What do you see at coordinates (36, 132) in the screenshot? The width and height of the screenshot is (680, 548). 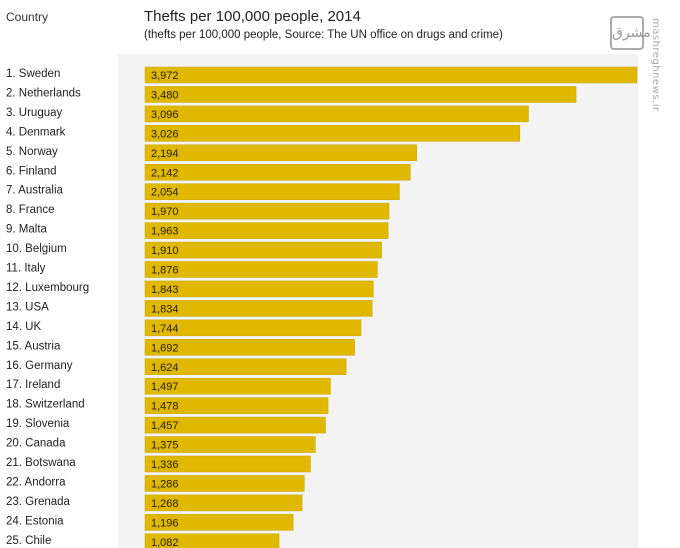 I see `category-label: 4. Denmark` at bounding box center [36, 132].